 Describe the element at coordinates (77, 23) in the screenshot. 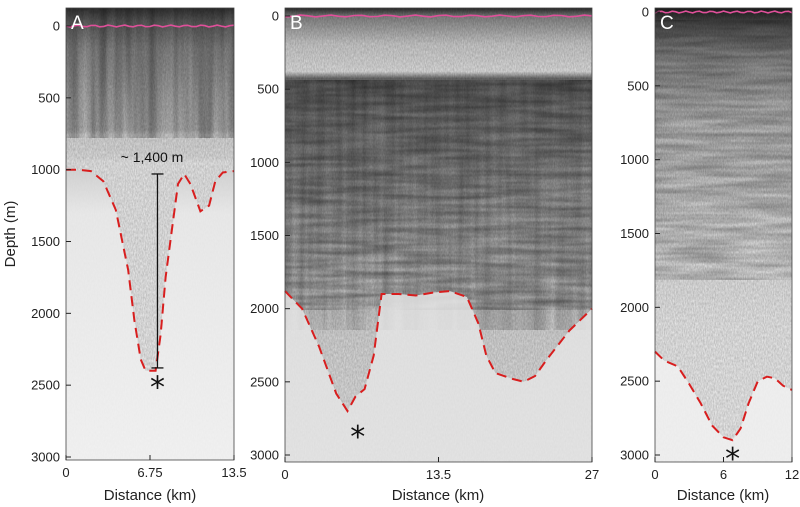

I see `panel-a-label: A` at that location.